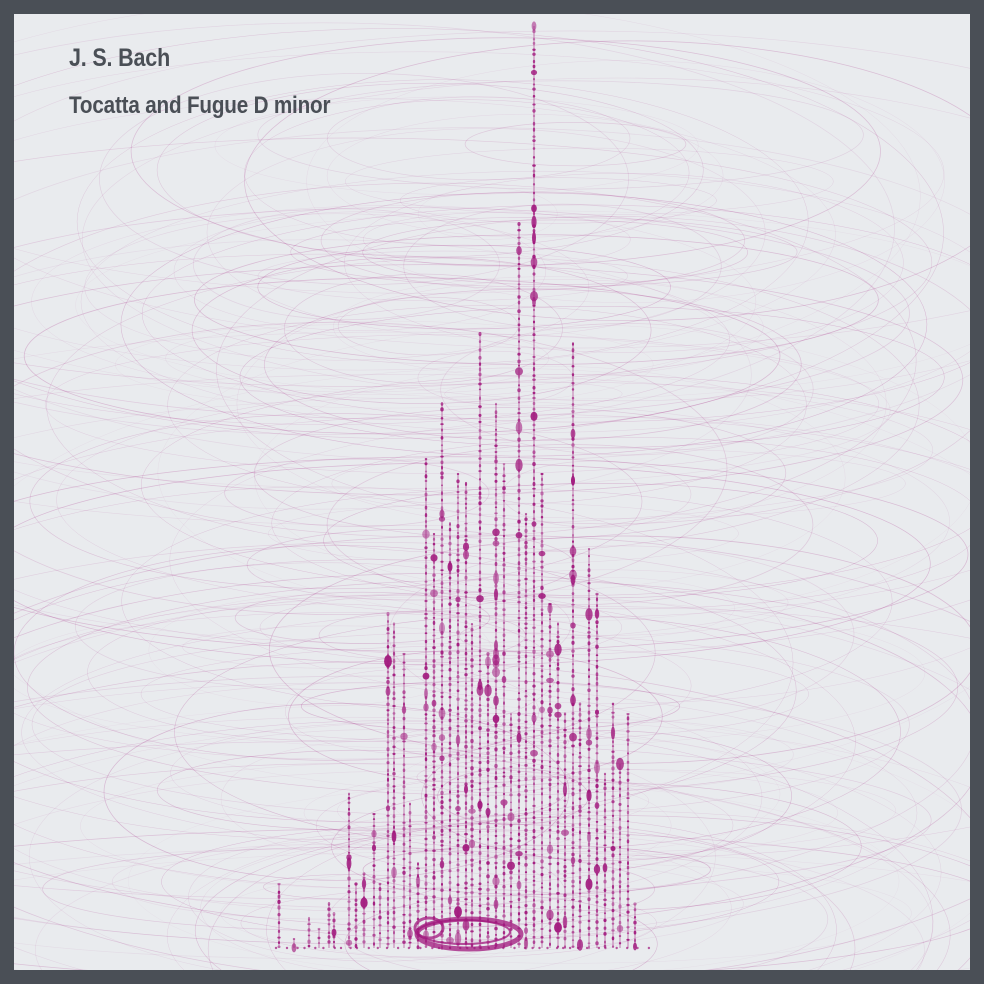  I want to click on baseline-dot, so click(532, 948).